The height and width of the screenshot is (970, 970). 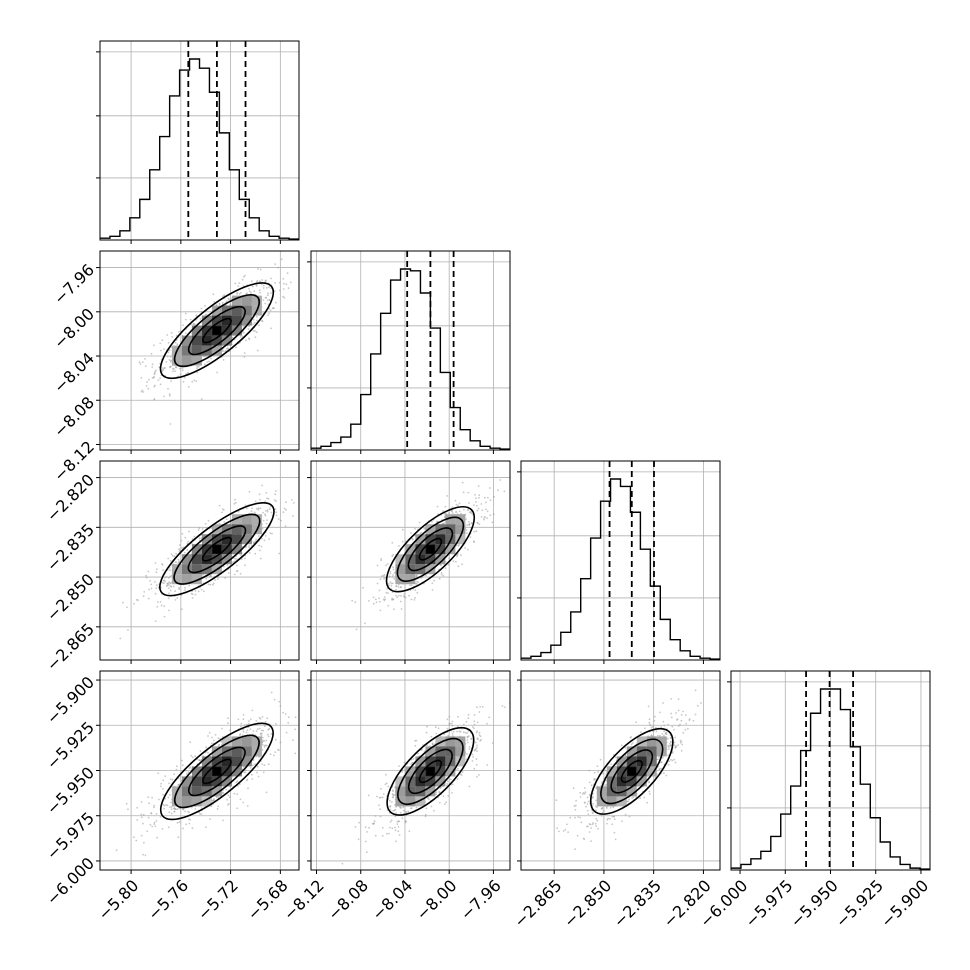 What do you see at coordinates (70, 881) in the screenshot?
I see `y-tick-label: −6.000` at bounding box center [70, 881].